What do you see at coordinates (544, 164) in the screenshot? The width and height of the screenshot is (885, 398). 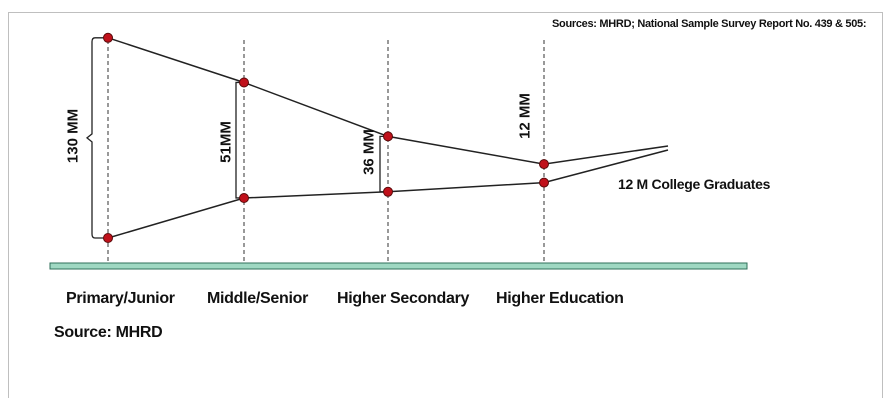 I see `dot-top-higher-education` at bounding box center [544, 164].